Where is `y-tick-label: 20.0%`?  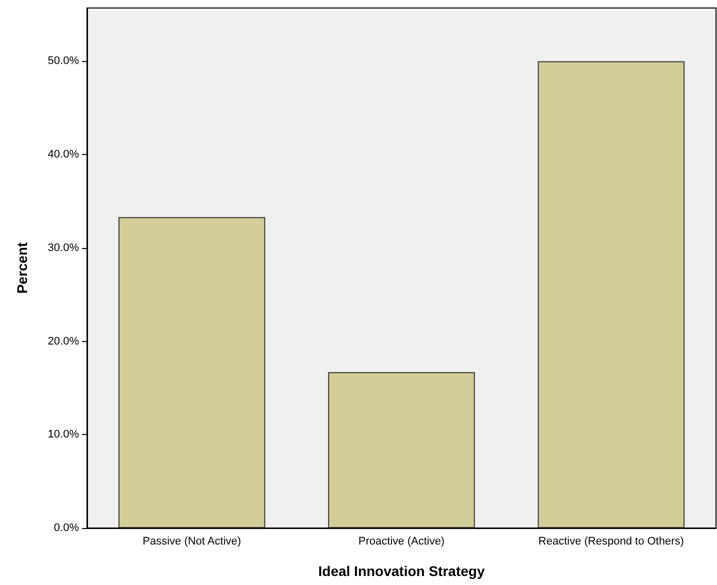
y-tick-label: 20.0% is located at coordinates (64, 341).